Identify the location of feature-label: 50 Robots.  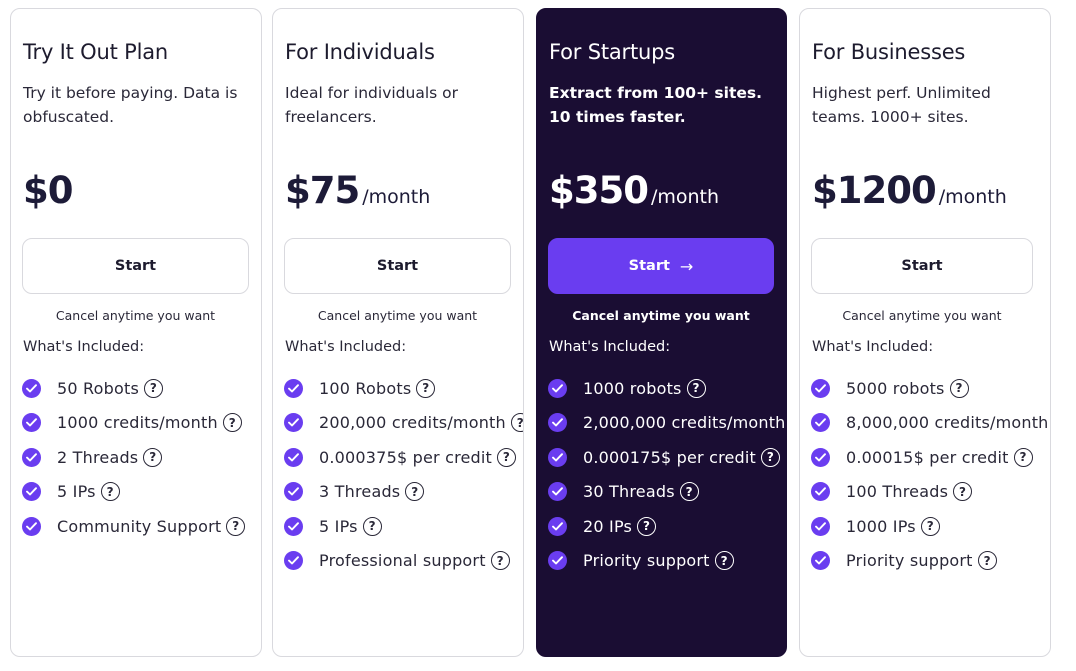
(98, 388).